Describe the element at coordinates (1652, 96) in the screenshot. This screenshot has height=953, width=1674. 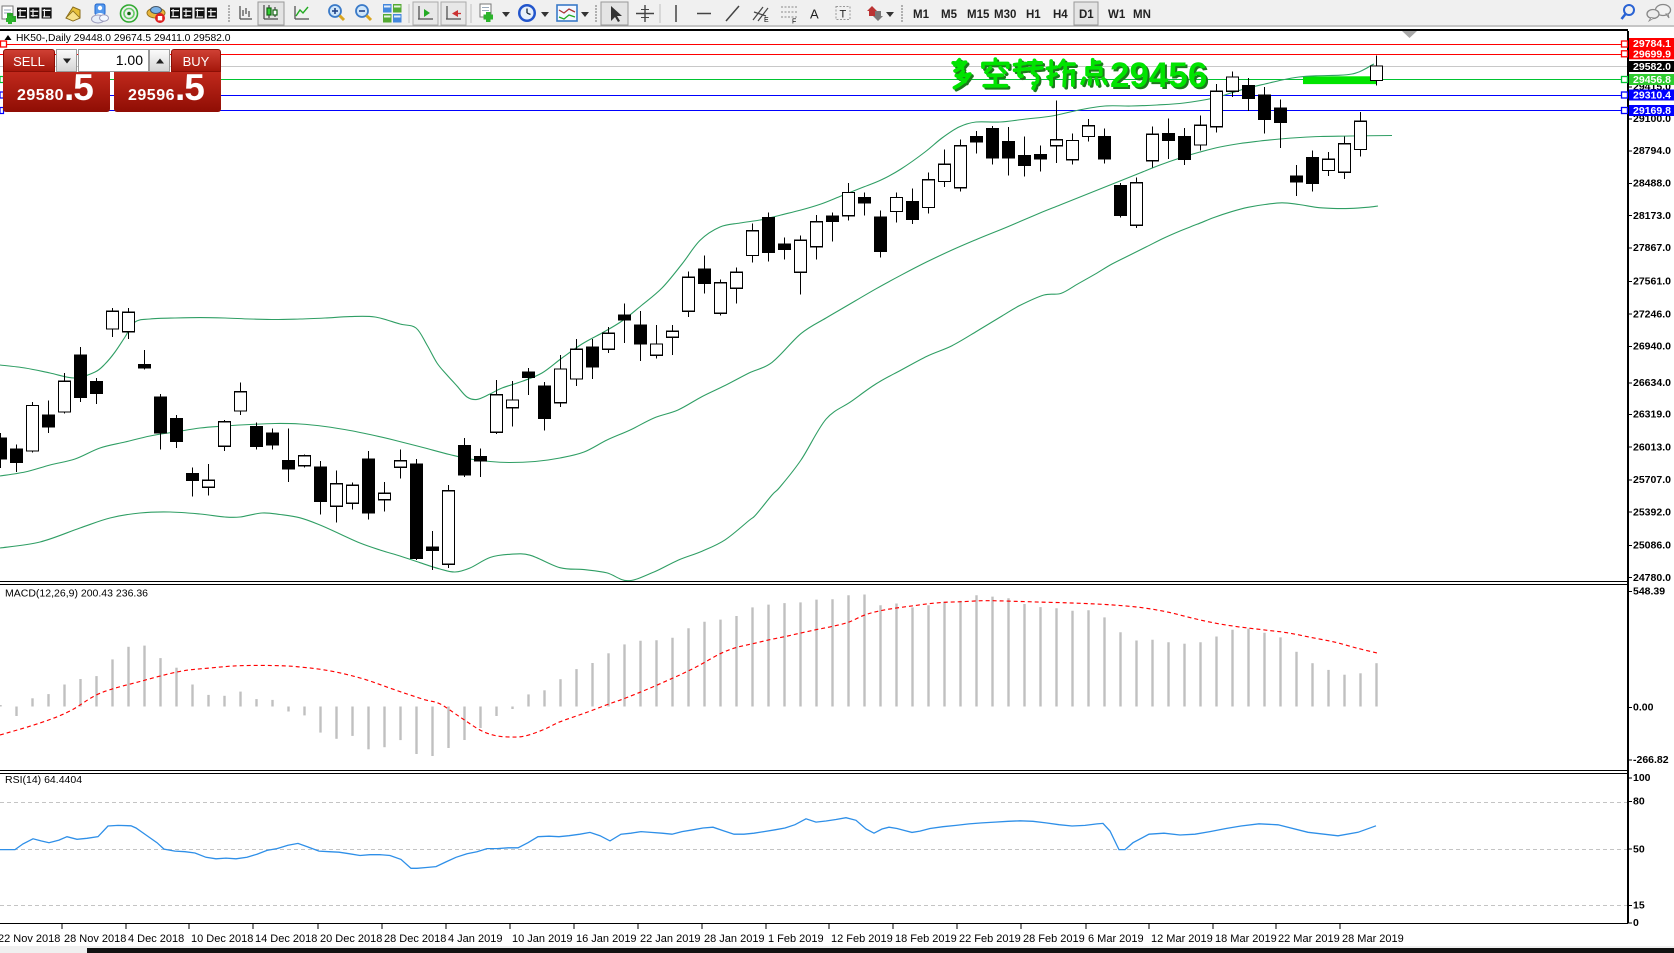
I see `svg-text: 29310.4` at that location.